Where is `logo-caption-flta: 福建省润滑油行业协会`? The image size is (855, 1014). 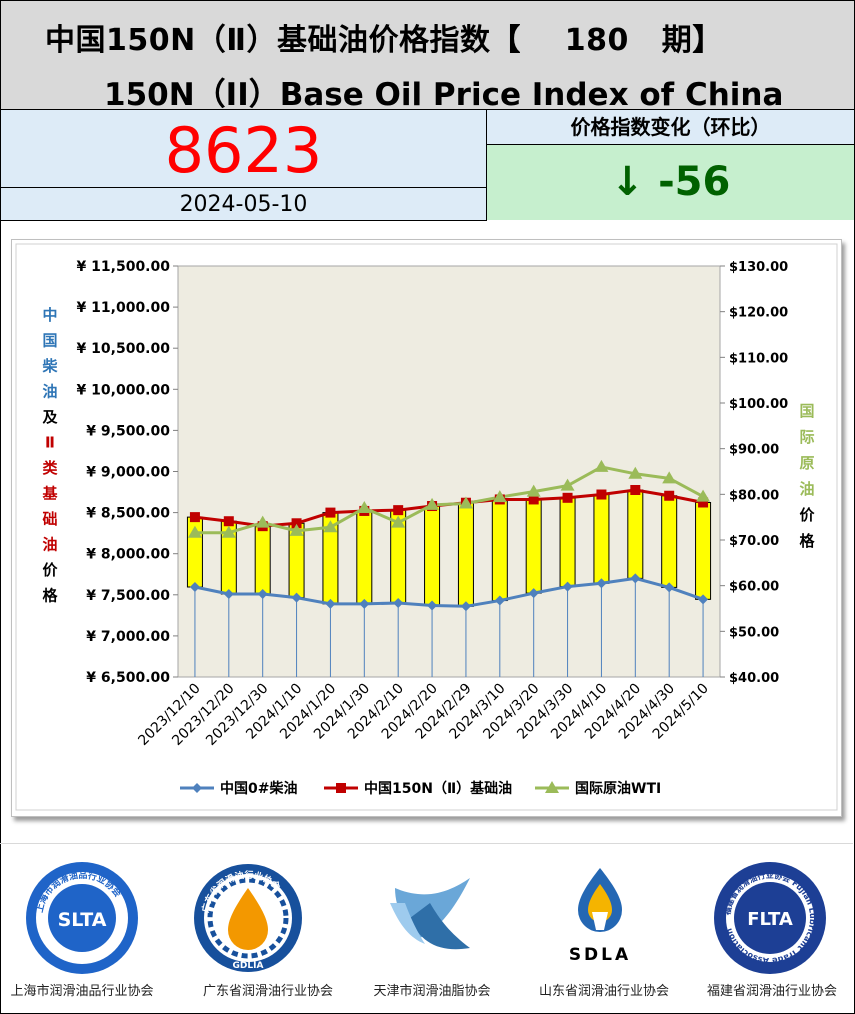 logo-caption-flta: 福建省润滑油行业协会 is located at coordinates (772, 991).